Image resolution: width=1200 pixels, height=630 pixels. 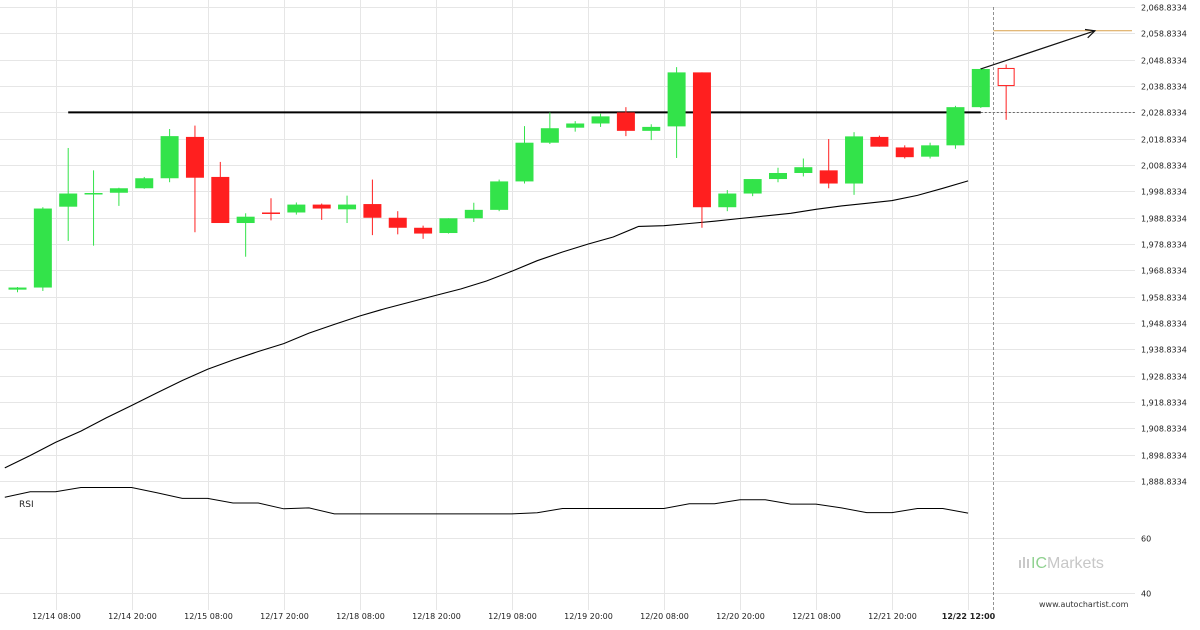 What do you see at coordinates (208, 616) in the screenshot?
I see `x-tick-label: 12/15 08:00` at bounding box center [208, 616].